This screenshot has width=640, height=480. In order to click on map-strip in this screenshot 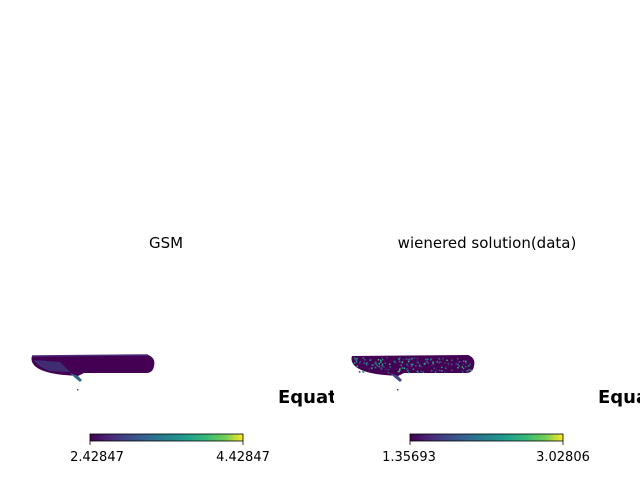, I will do `click(413, 365)`.